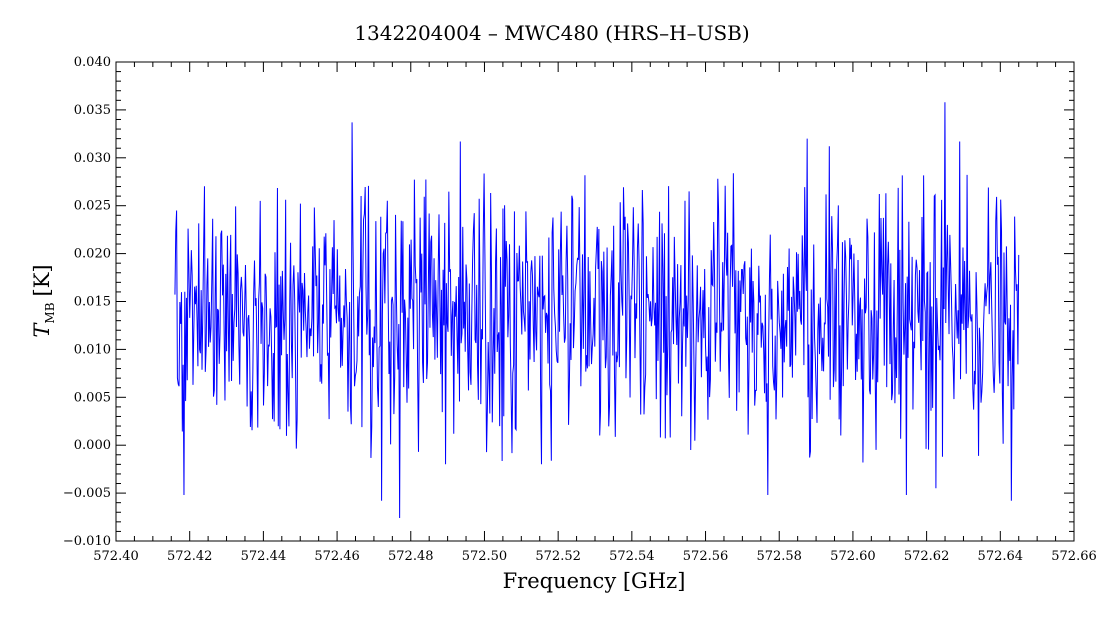 The image size is (1099, 618). I want to click on x-tick-label: 572.50, so click(485, 556).